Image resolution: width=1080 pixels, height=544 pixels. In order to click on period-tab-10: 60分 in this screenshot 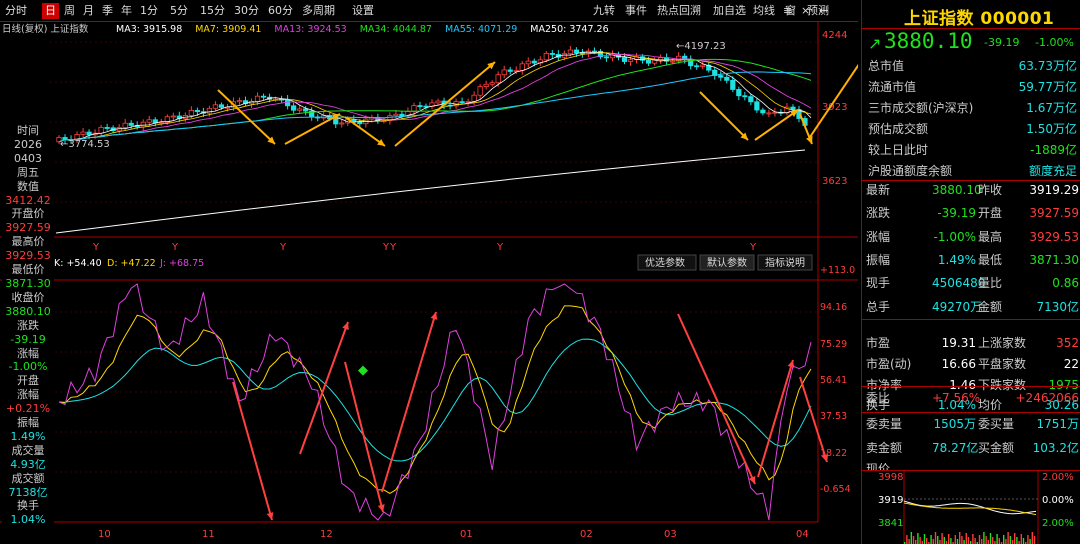, I will do `click(280, 10)`.